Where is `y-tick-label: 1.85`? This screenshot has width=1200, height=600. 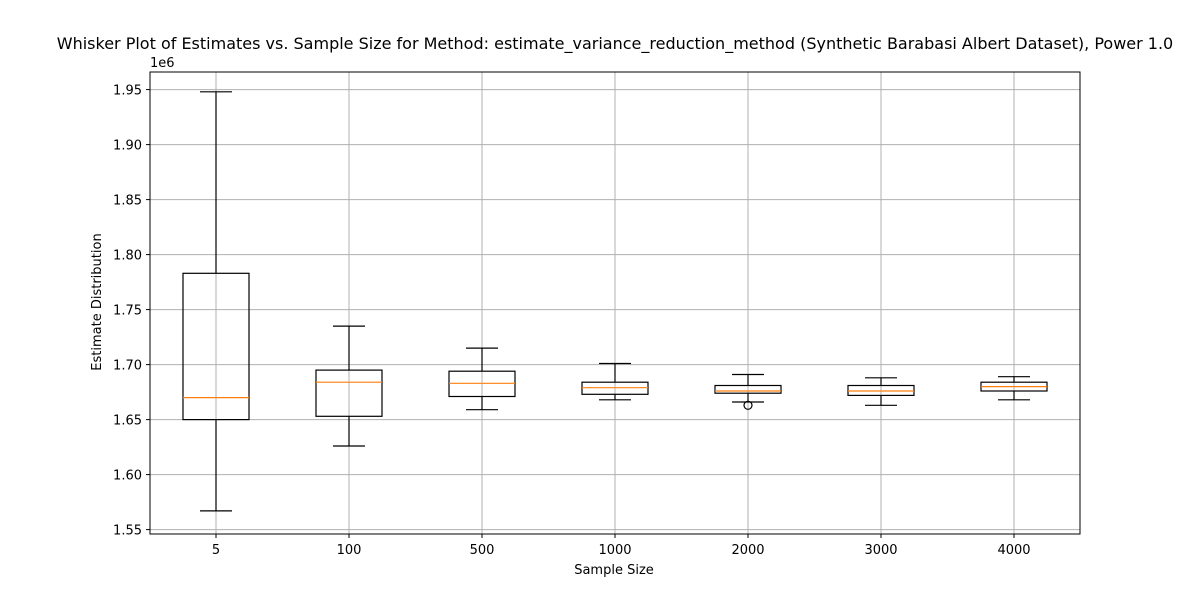
y-tick-label: 1.85 is located at coordinates (127, 201).